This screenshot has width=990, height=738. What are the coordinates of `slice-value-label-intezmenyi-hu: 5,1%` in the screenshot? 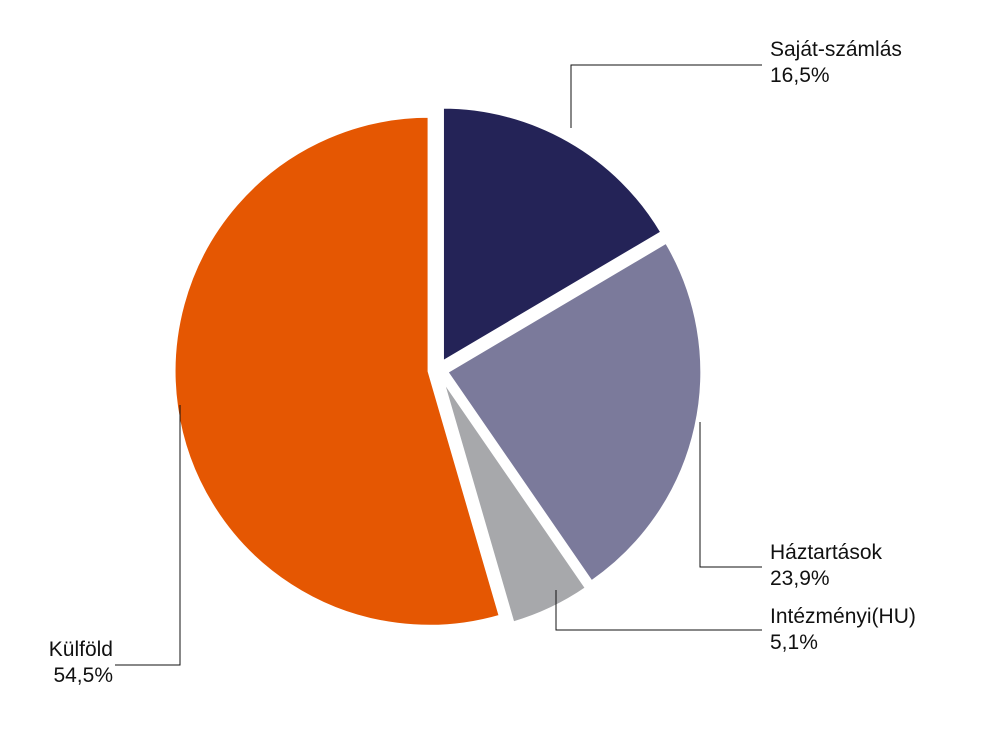 It's located at (794, 642).